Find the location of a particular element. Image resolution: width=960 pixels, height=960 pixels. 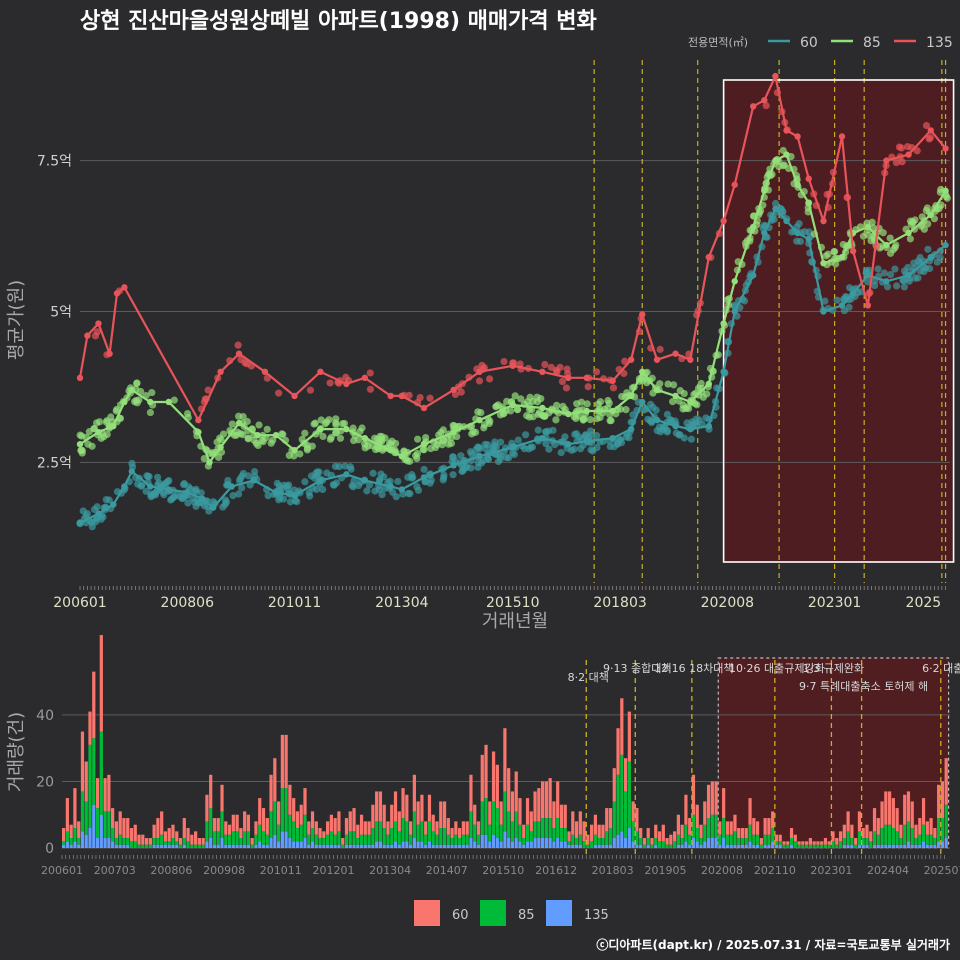

legend-label-85: 85 is located at coordinates (872, 43).